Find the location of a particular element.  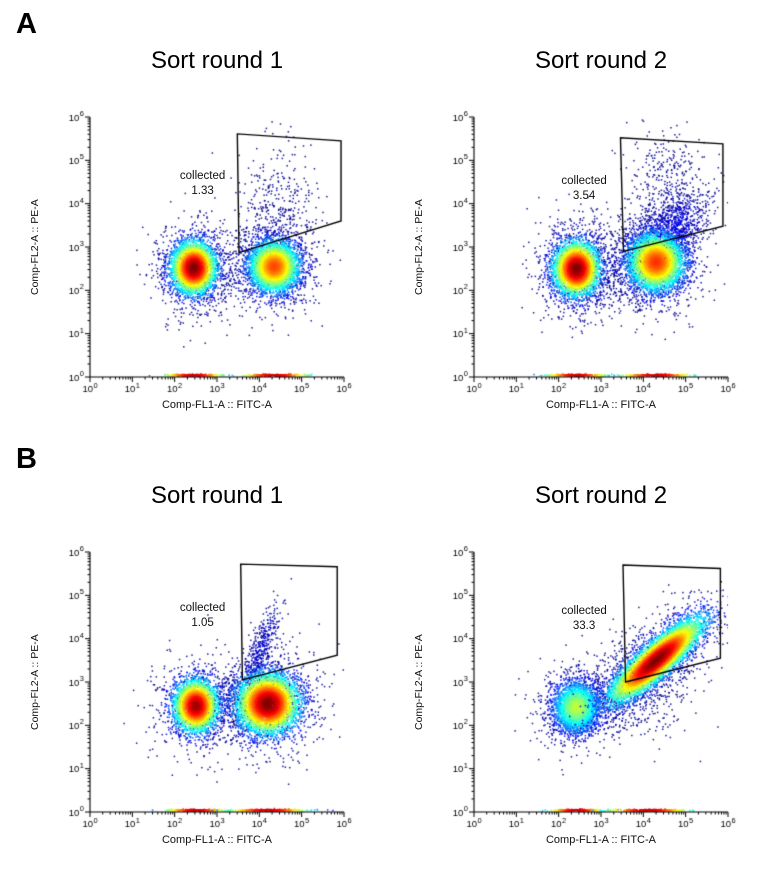

plot-b1-canvas-wrap: collected 1.05 is located at coordinates (198, 688).